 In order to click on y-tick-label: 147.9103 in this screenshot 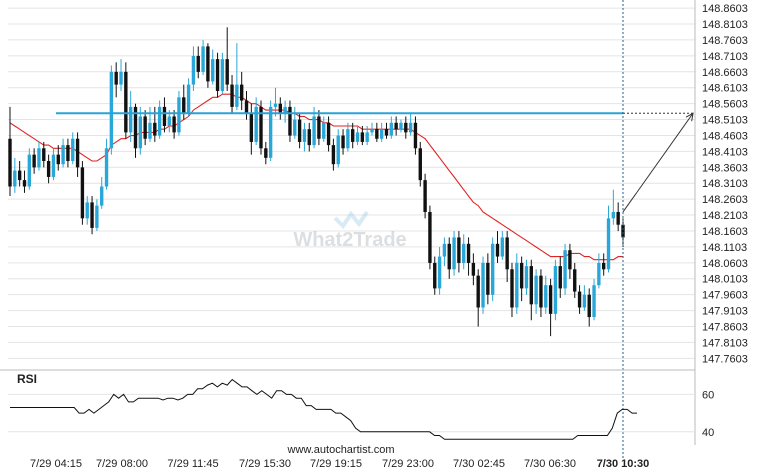, I will do `click(725, 312)`.